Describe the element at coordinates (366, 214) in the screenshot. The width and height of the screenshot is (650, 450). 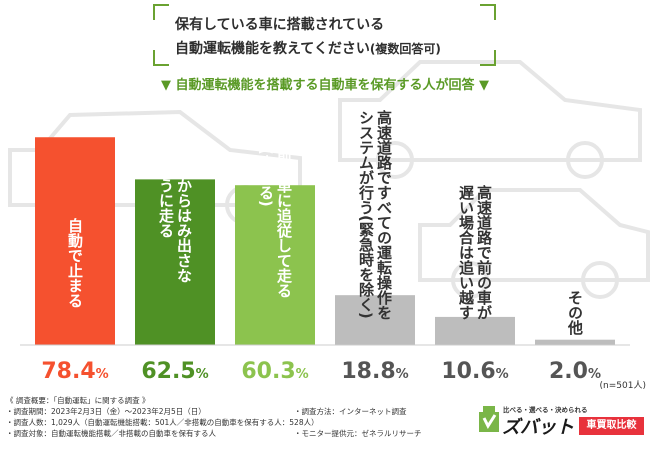
I see `bar-label-4-line-2: システムが行う(緊急時を除く)` at that location.